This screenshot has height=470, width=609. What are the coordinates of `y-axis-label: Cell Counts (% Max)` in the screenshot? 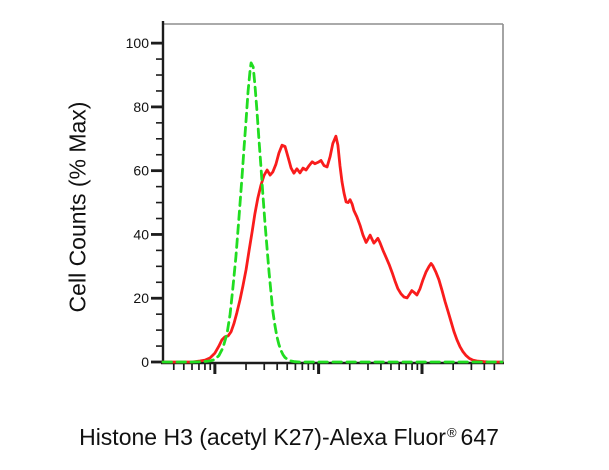 It's located at (77, 207).